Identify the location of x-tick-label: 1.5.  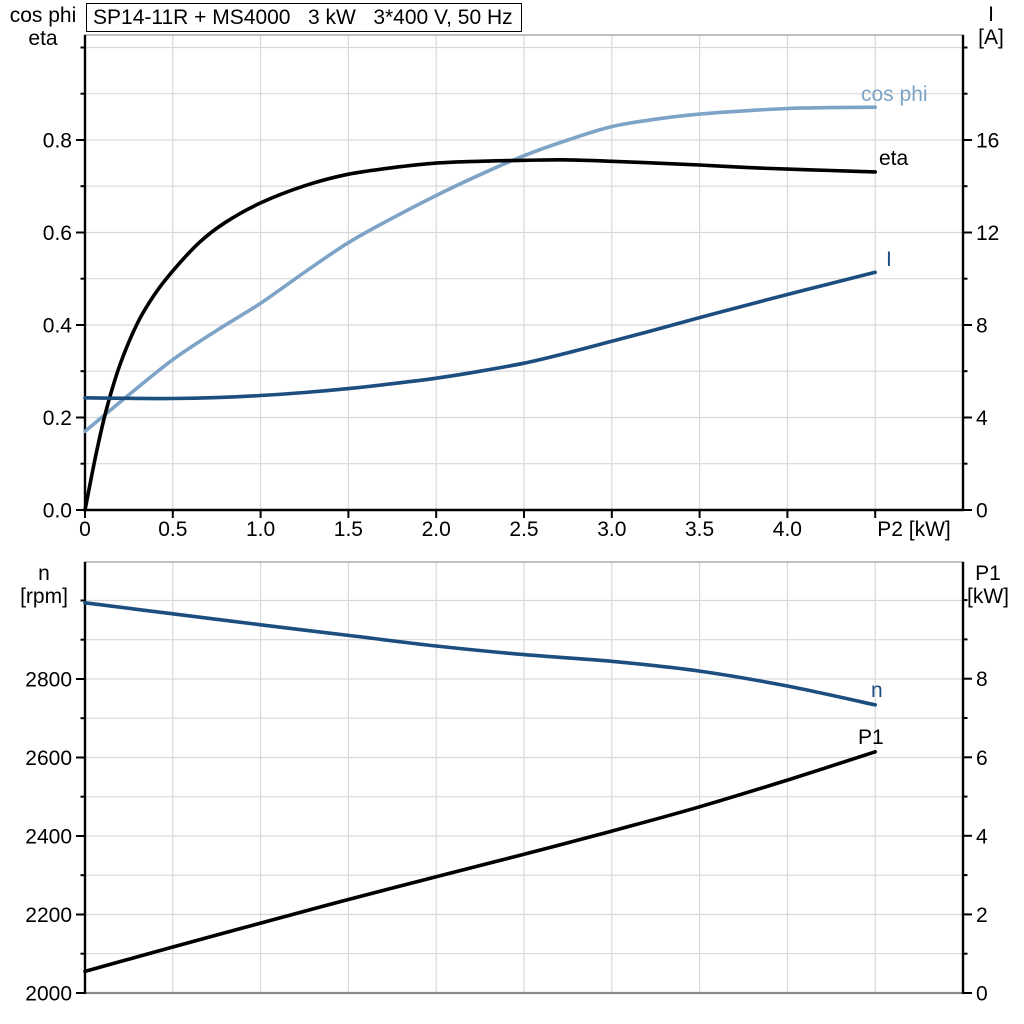
(348, 529).